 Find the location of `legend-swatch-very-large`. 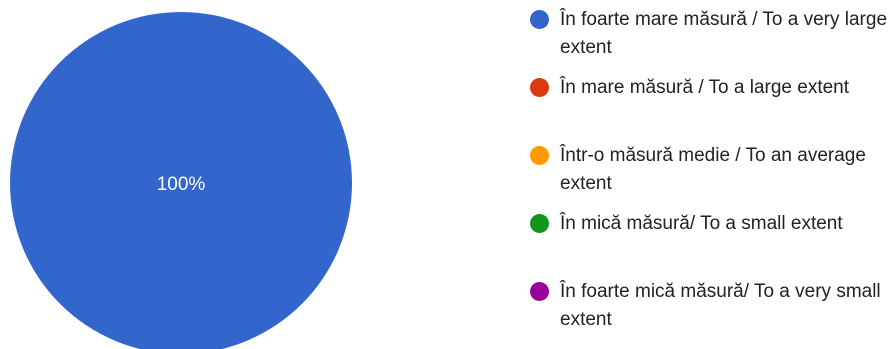

legend-swatch-very-large is located at coordinates (539, 19).